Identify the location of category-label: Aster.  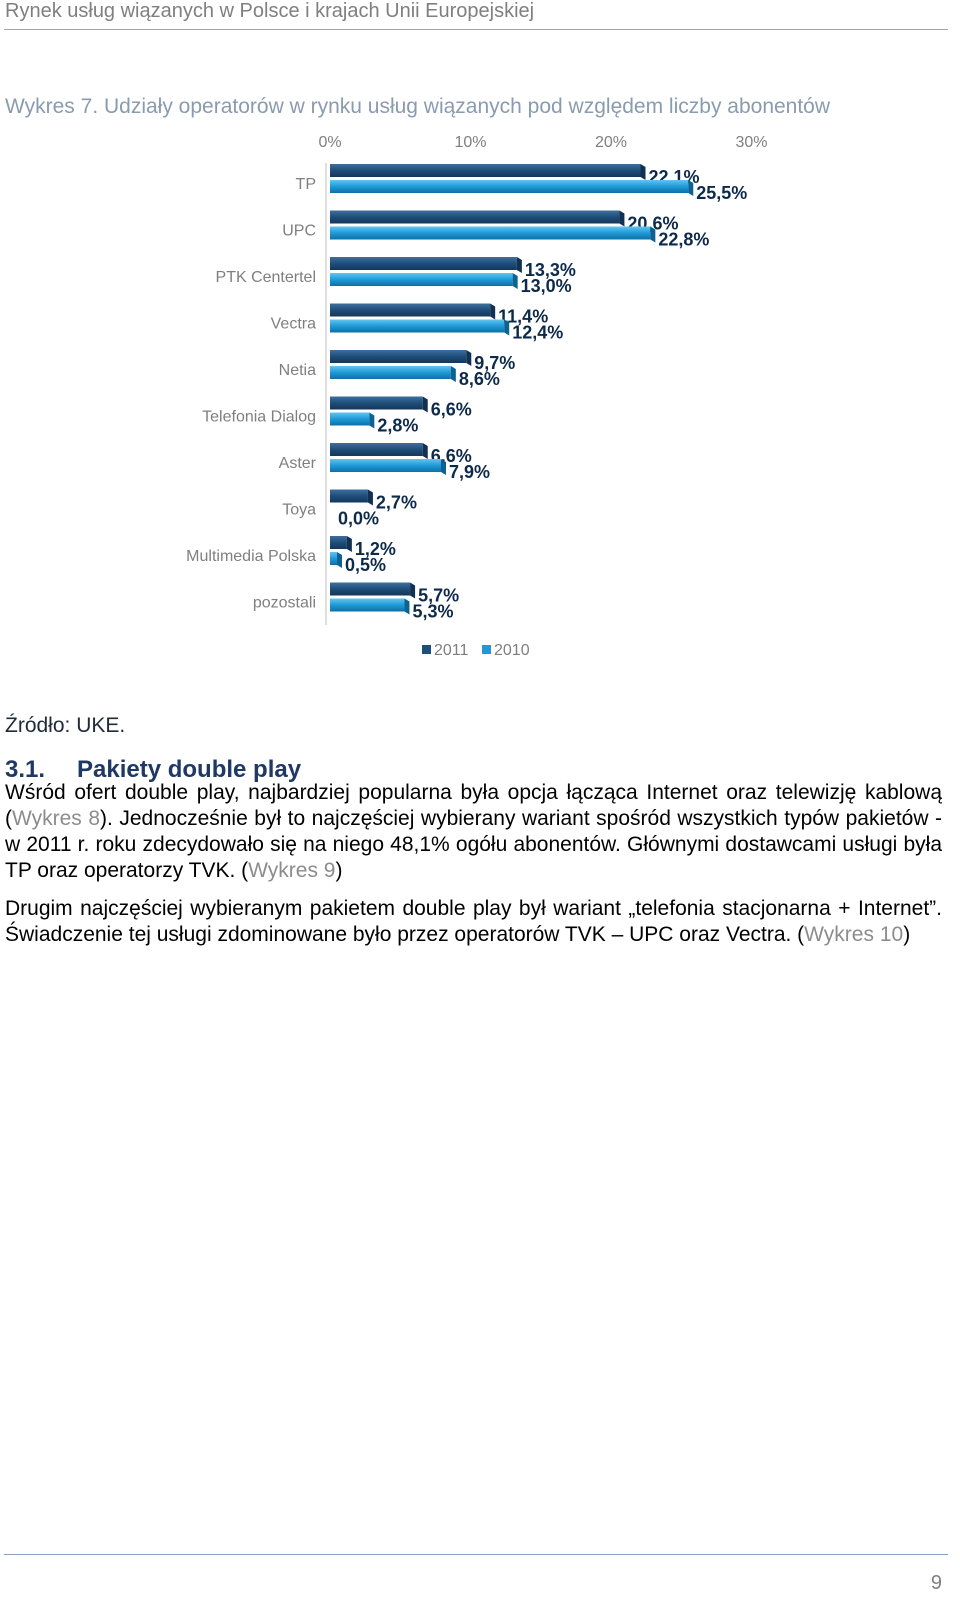
(298, 463).